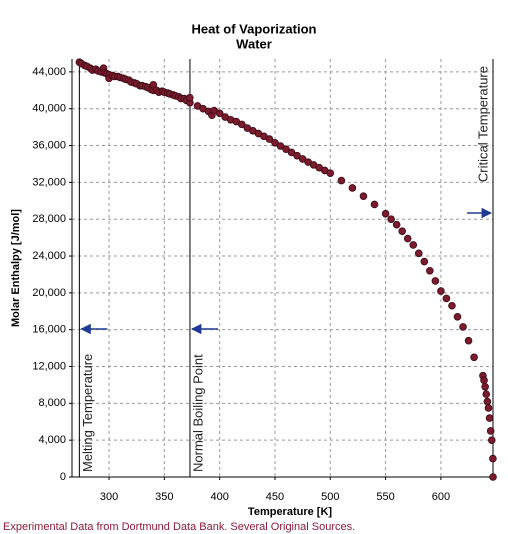 The height and width of the screenshot is (534, 508). I want to click on y-tick-label: 24,000, so click(49, 256).